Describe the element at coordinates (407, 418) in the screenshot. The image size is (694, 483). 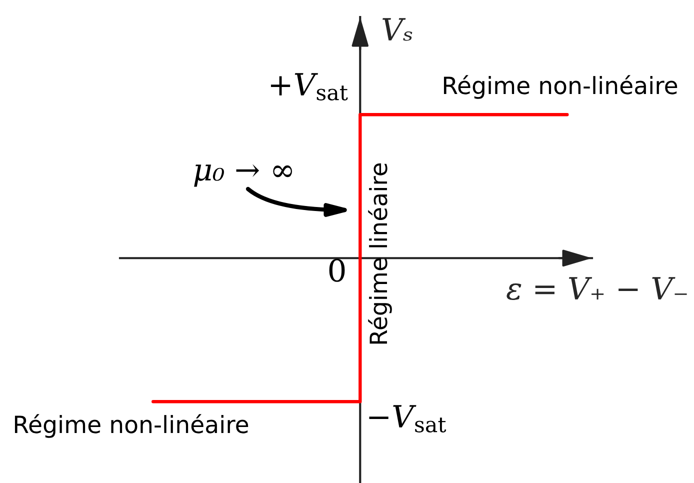
I see `text: −V$_{sat}$` at that location.